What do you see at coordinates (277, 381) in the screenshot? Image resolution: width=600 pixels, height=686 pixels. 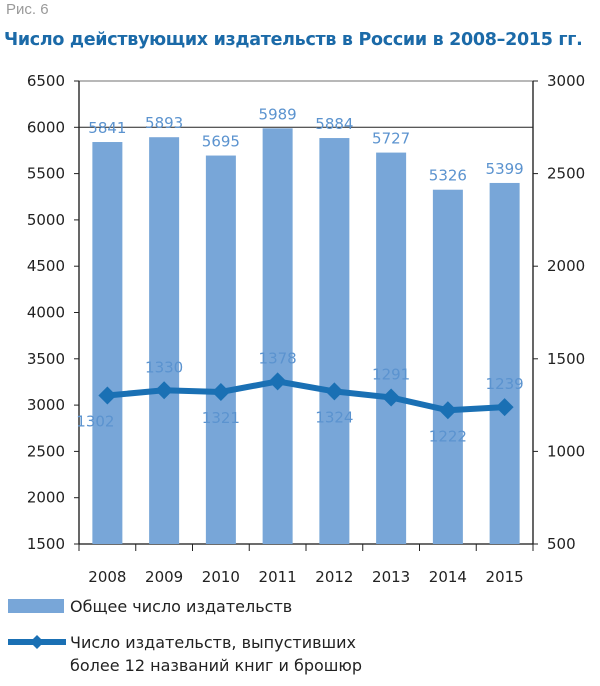 I see `line-marker-2011` at bounding box center [277, 381].